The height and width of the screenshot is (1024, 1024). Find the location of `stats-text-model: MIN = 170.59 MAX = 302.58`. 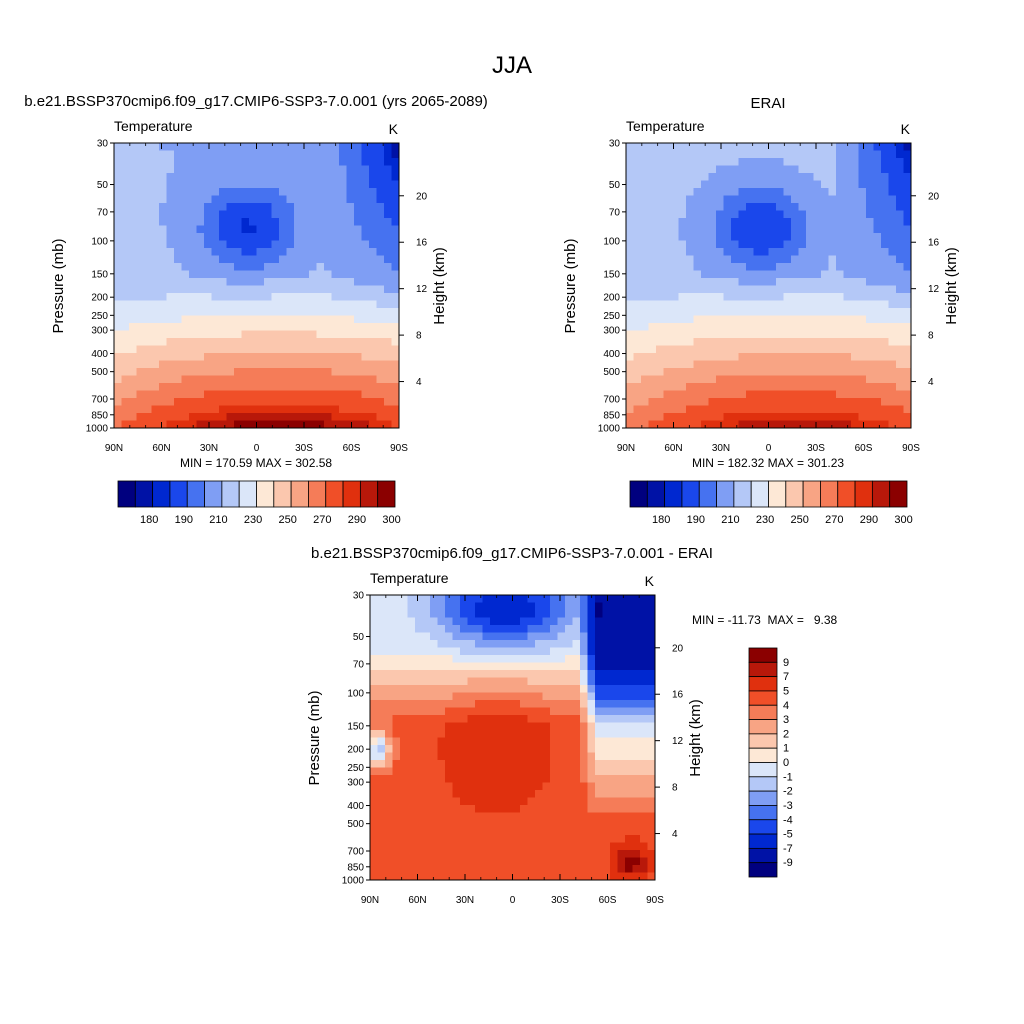

stats-text-model: MIN = 170.59 MAX = 302.58 is located at coordinates (256, 463).